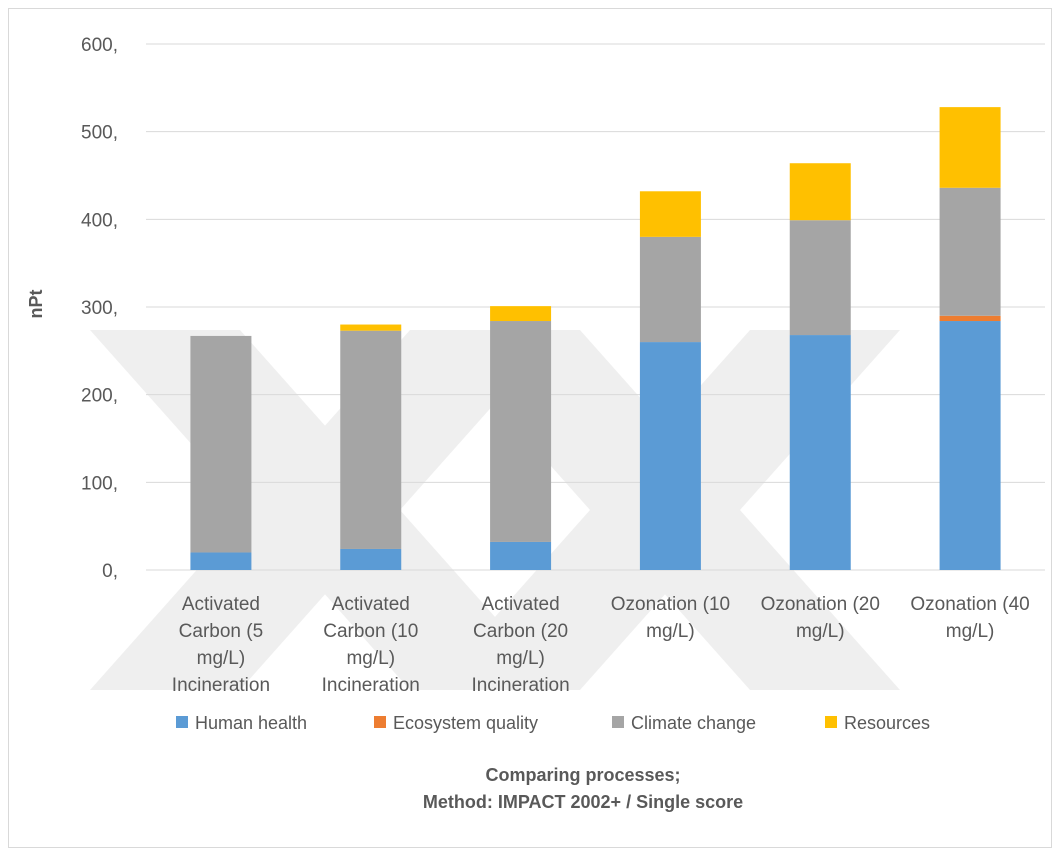 Image resolution: width=1061 pixels, height=855 pixels. I want to click on y-tick-label: 100,, so click(99, 483).